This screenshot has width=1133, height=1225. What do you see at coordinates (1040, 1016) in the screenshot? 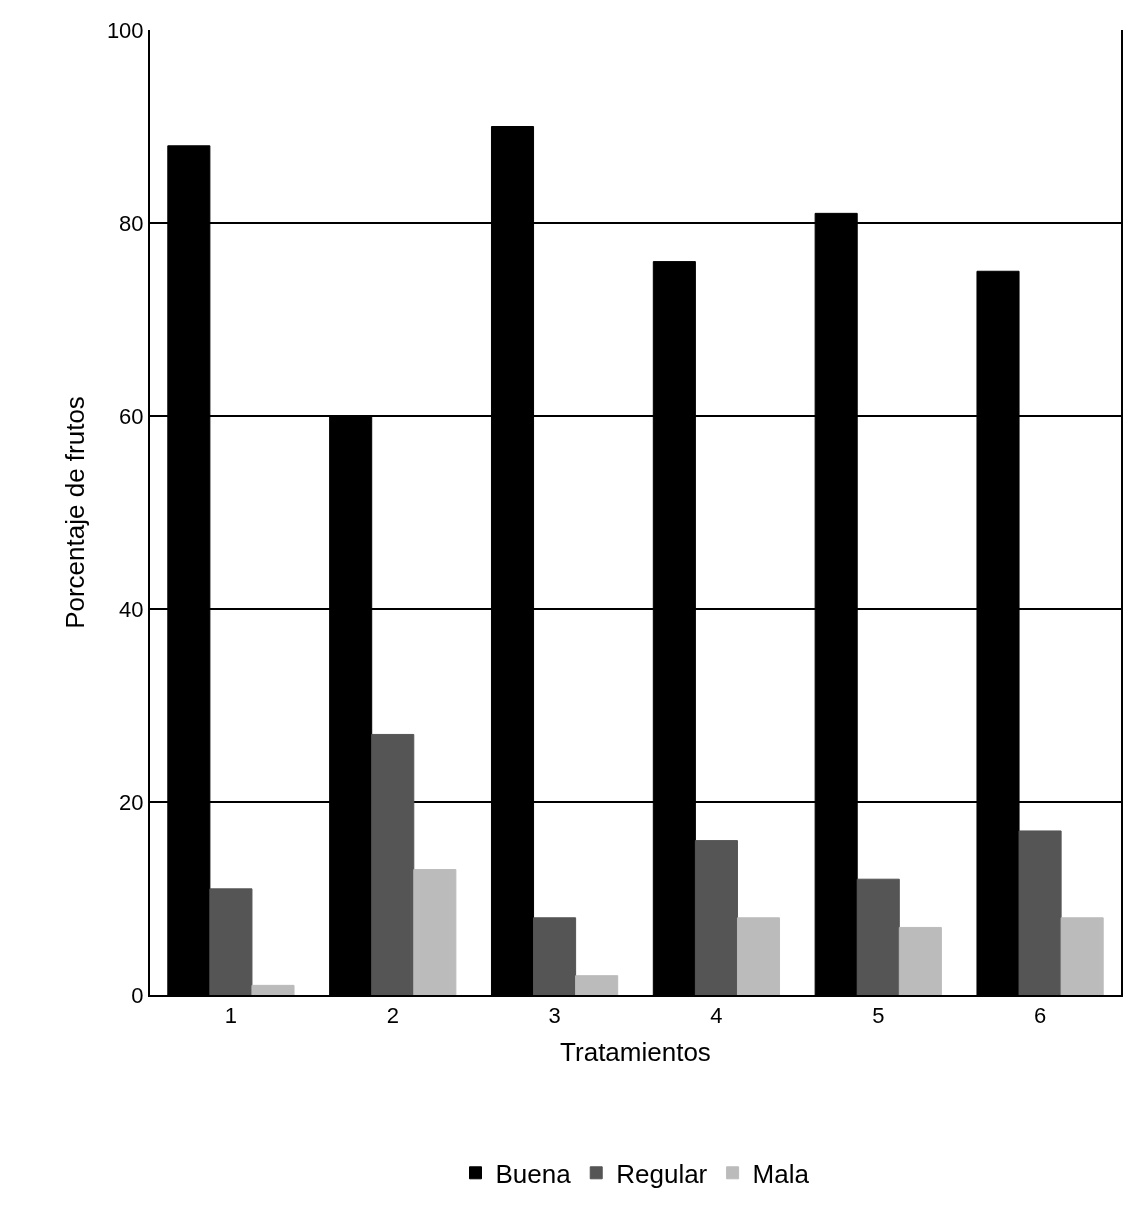
I see `x-tick-label: 6` at bounding box center [1040, 1016].